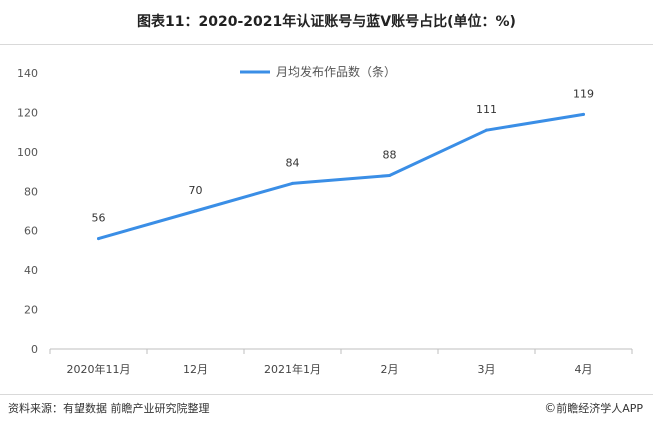  Describe the element at coordinates (326, 44) in the screenshot. I see `top-divider` at that location.